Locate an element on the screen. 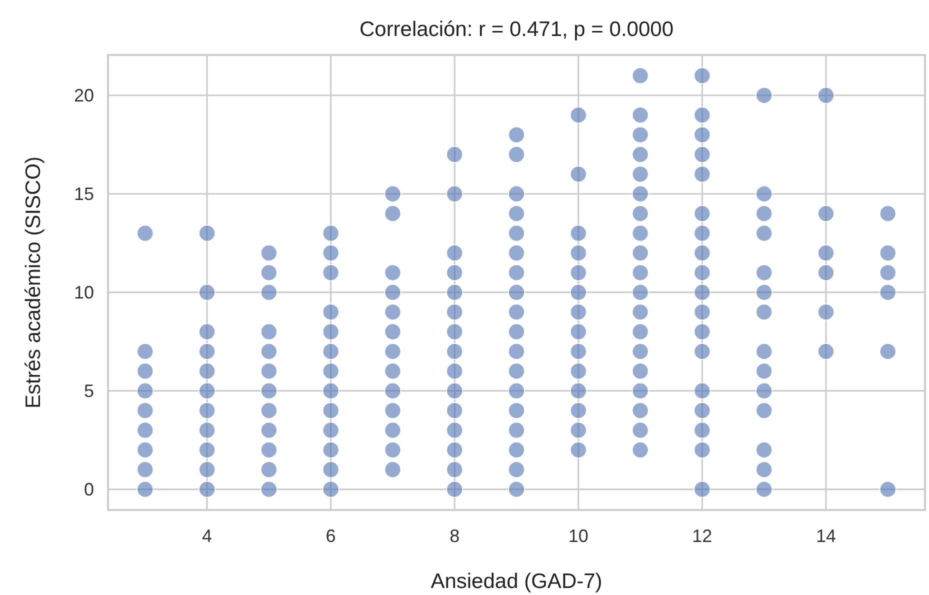  x-tick-label: 12 is located at coordinates (702, 536).